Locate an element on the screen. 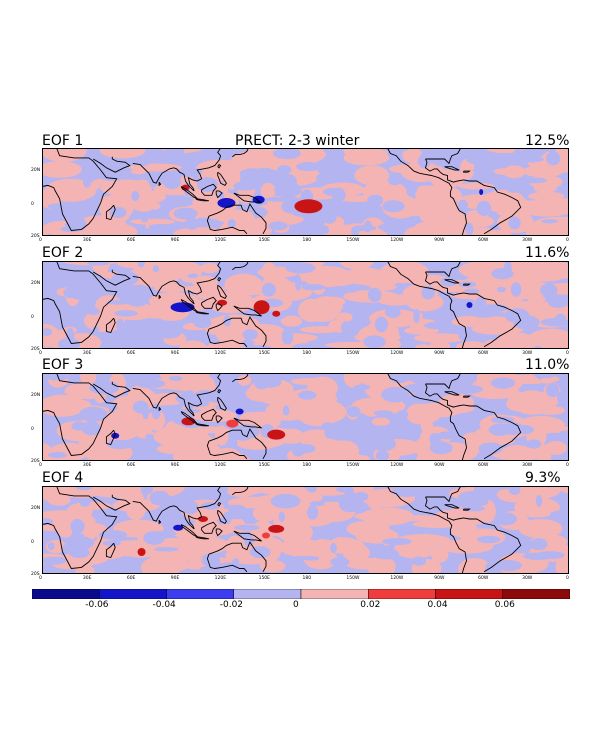 This screenshot has height=733, width=607. panel-1-map is located at coordinates (305, 192).